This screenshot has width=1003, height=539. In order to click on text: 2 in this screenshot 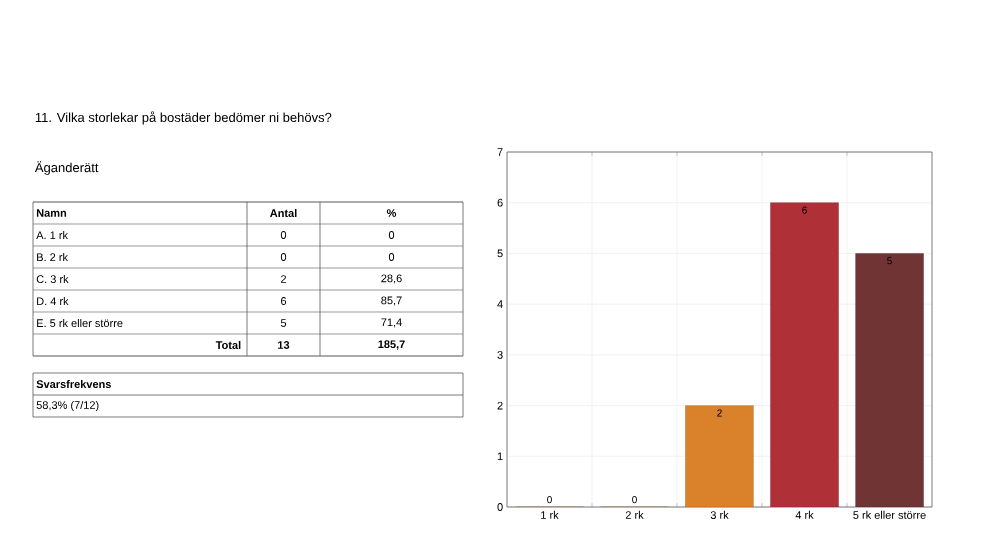, I will do `click(284, 279)`.